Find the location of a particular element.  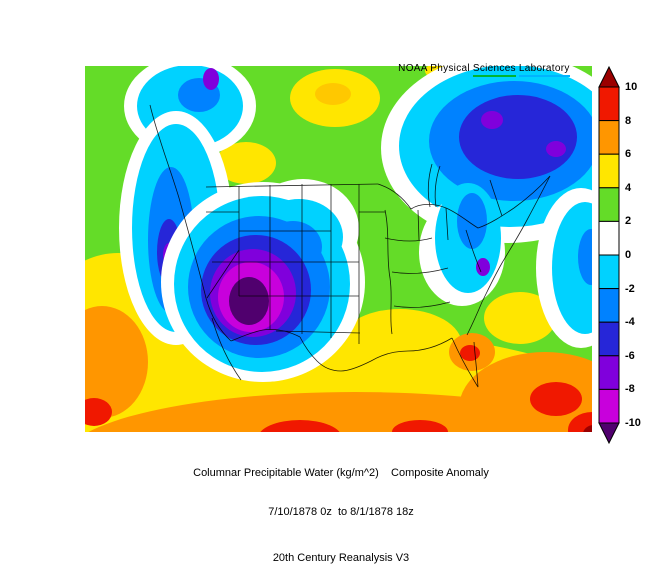

credit-laboratory-underlined: Laboratory is located at coordinates (544, 70).